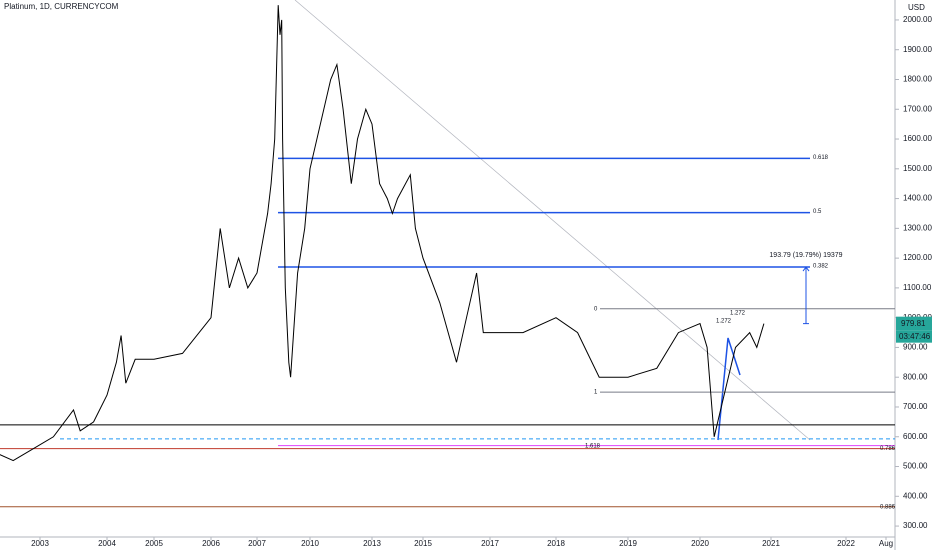 The width and height of the screenshot is (932, 550). I want to click on x-tick-label: 2007, so click(257, 543).